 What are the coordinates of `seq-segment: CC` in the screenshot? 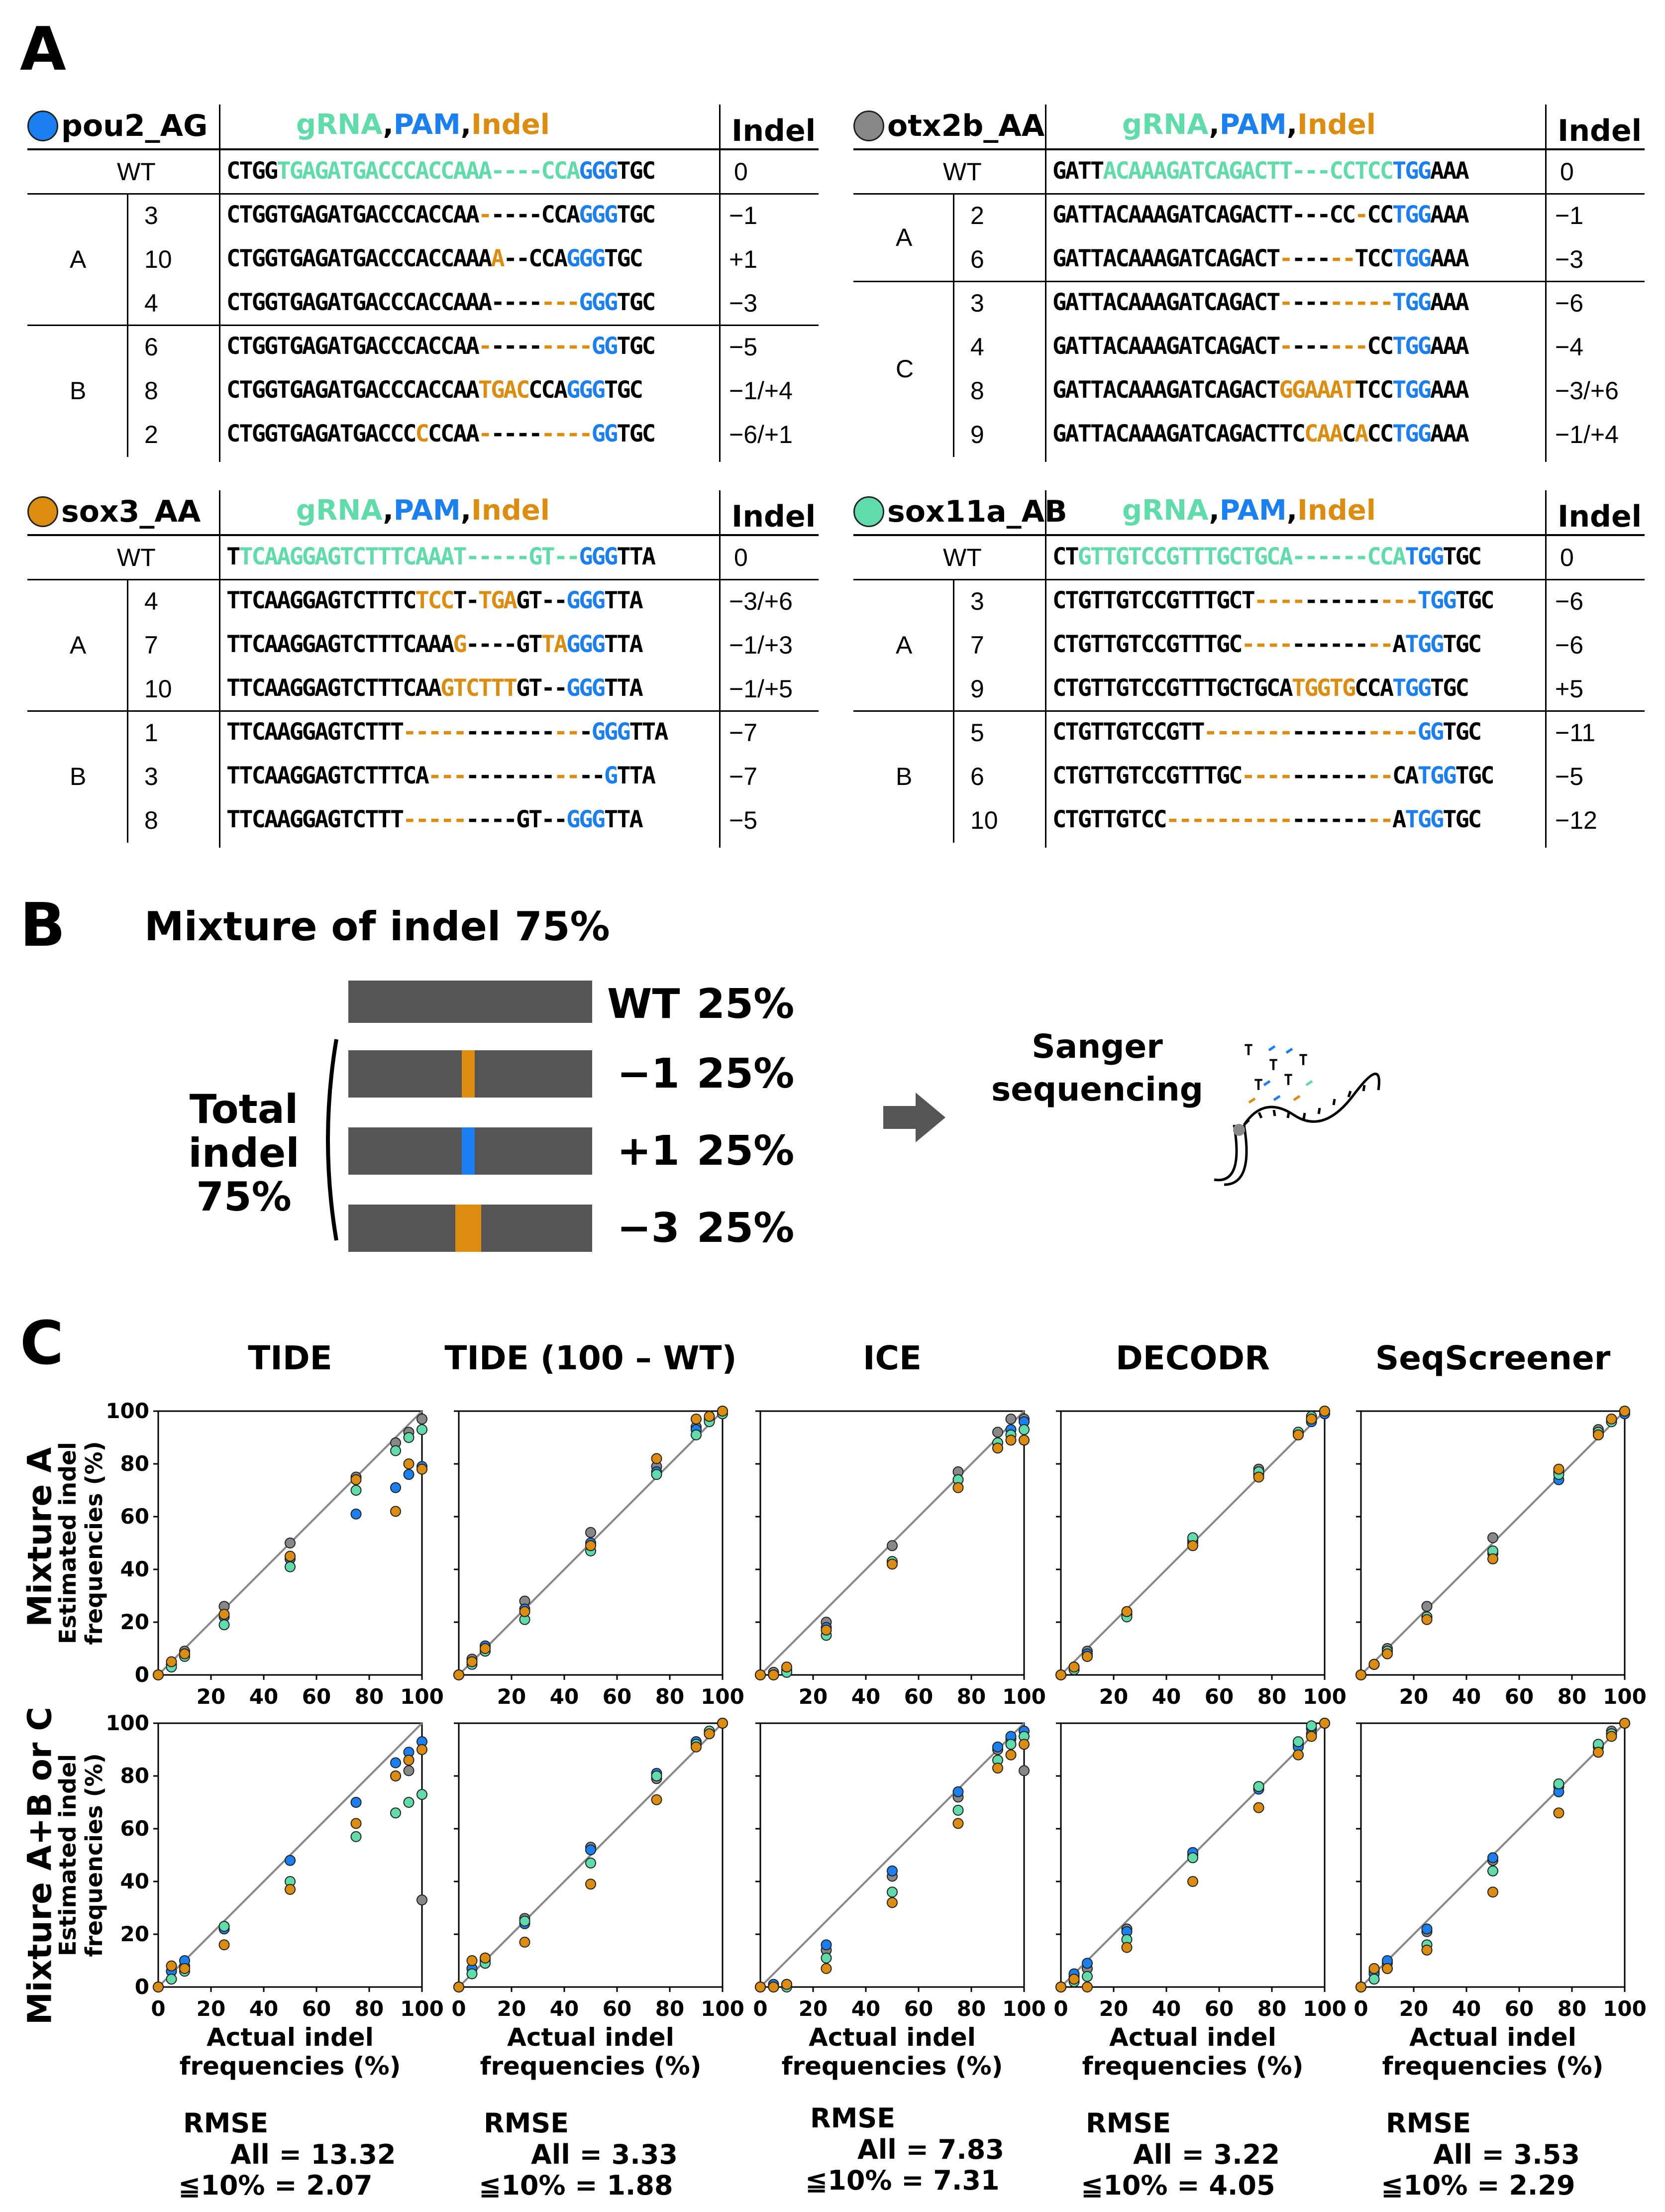 It's located at (1381, 214).